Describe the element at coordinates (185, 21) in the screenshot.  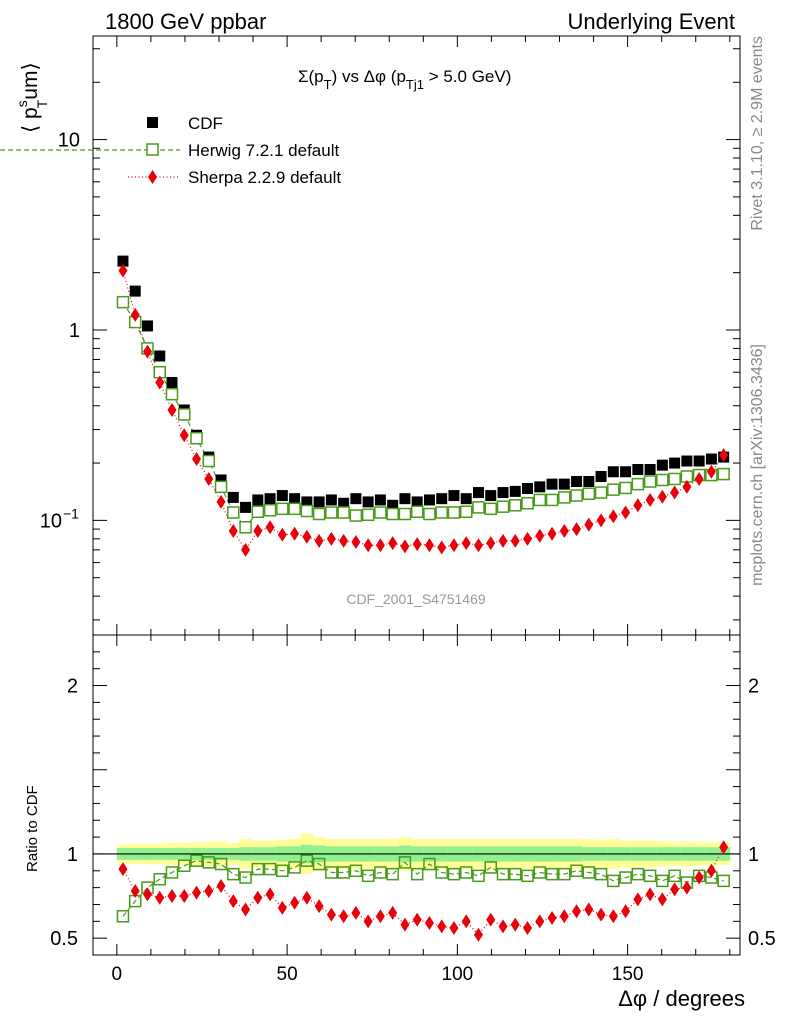
I see `header-left: 1800 GeV ppbar` at that location.